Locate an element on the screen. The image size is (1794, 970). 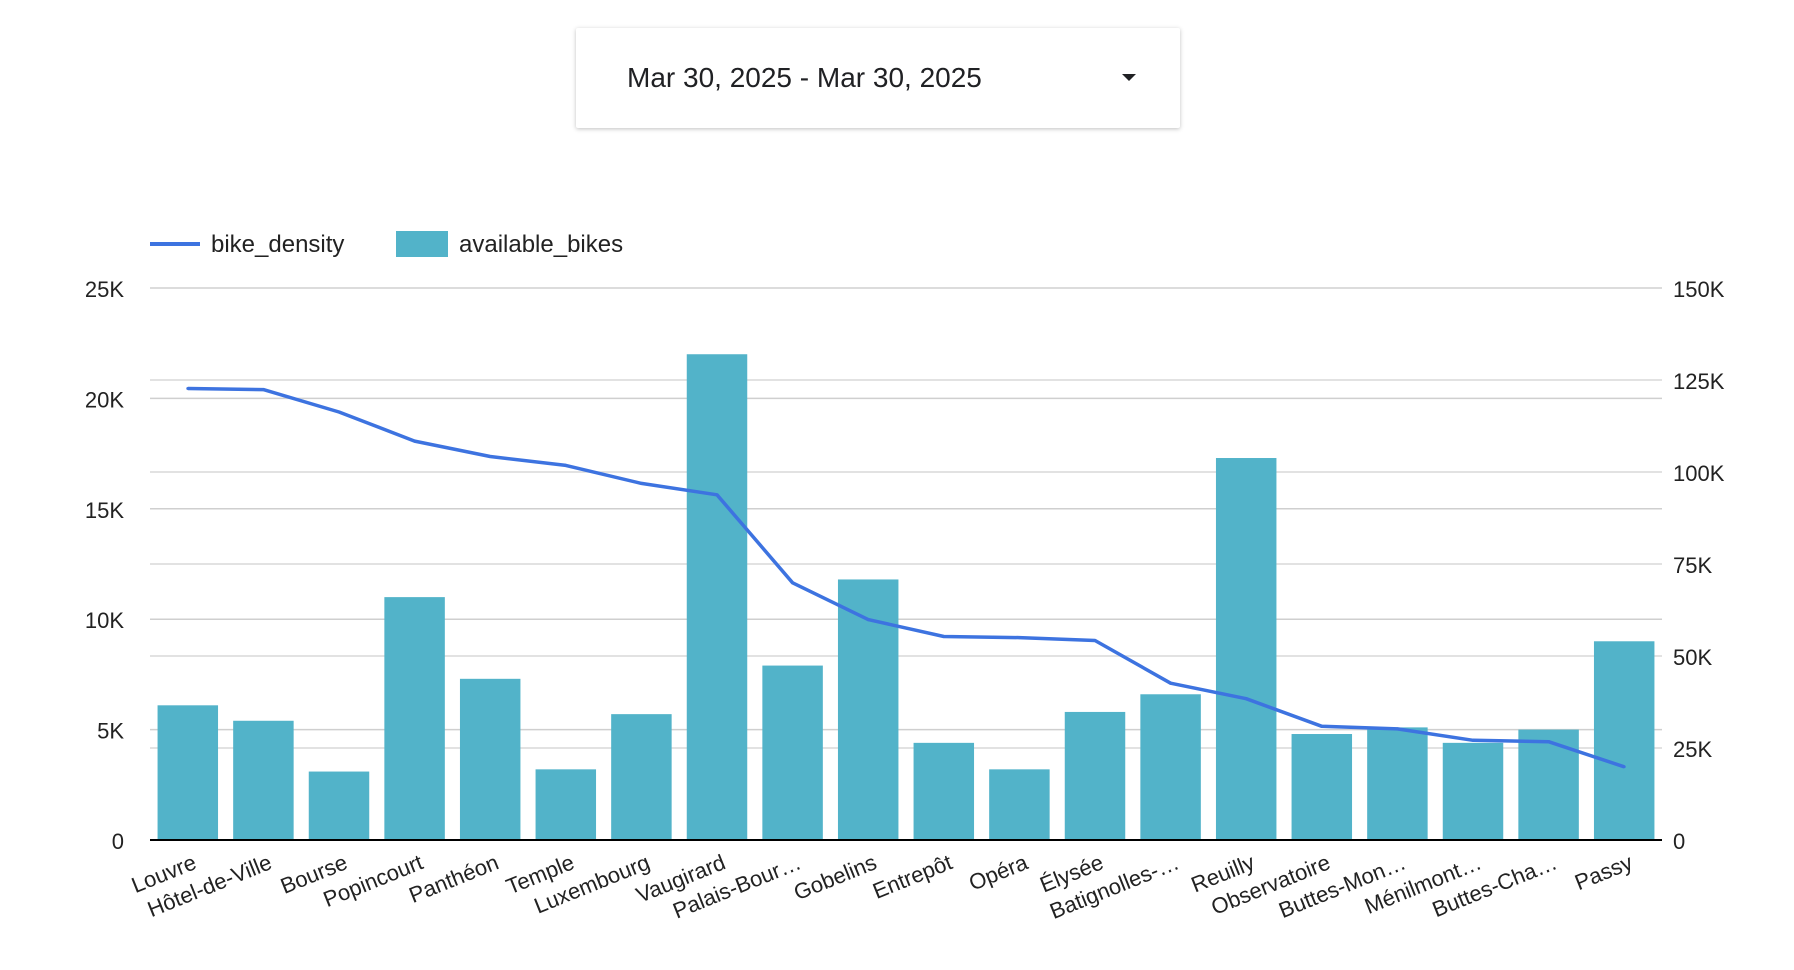
legend-label: bike_density is located at coordinates (277, 244).